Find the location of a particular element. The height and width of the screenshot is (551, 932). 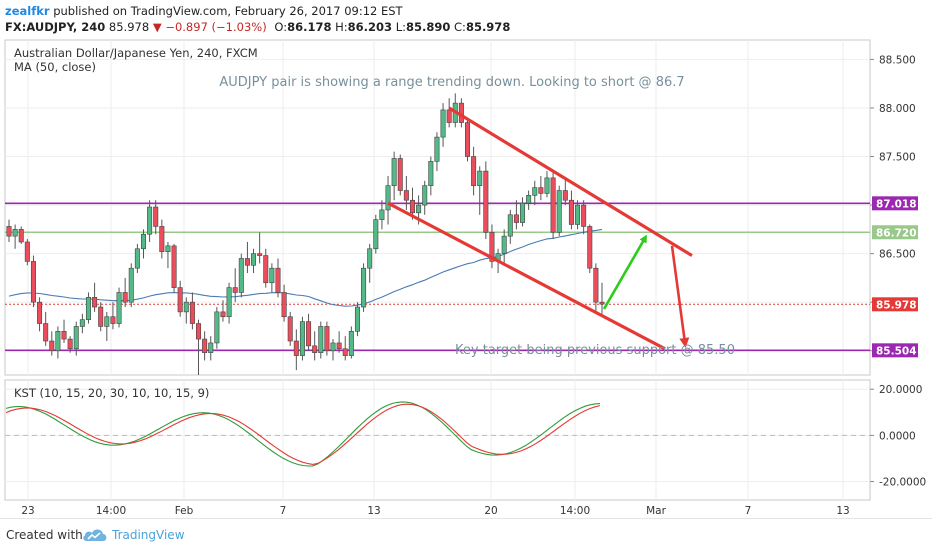

tradingview-cloud-icon is located at coordinates (95, 535).